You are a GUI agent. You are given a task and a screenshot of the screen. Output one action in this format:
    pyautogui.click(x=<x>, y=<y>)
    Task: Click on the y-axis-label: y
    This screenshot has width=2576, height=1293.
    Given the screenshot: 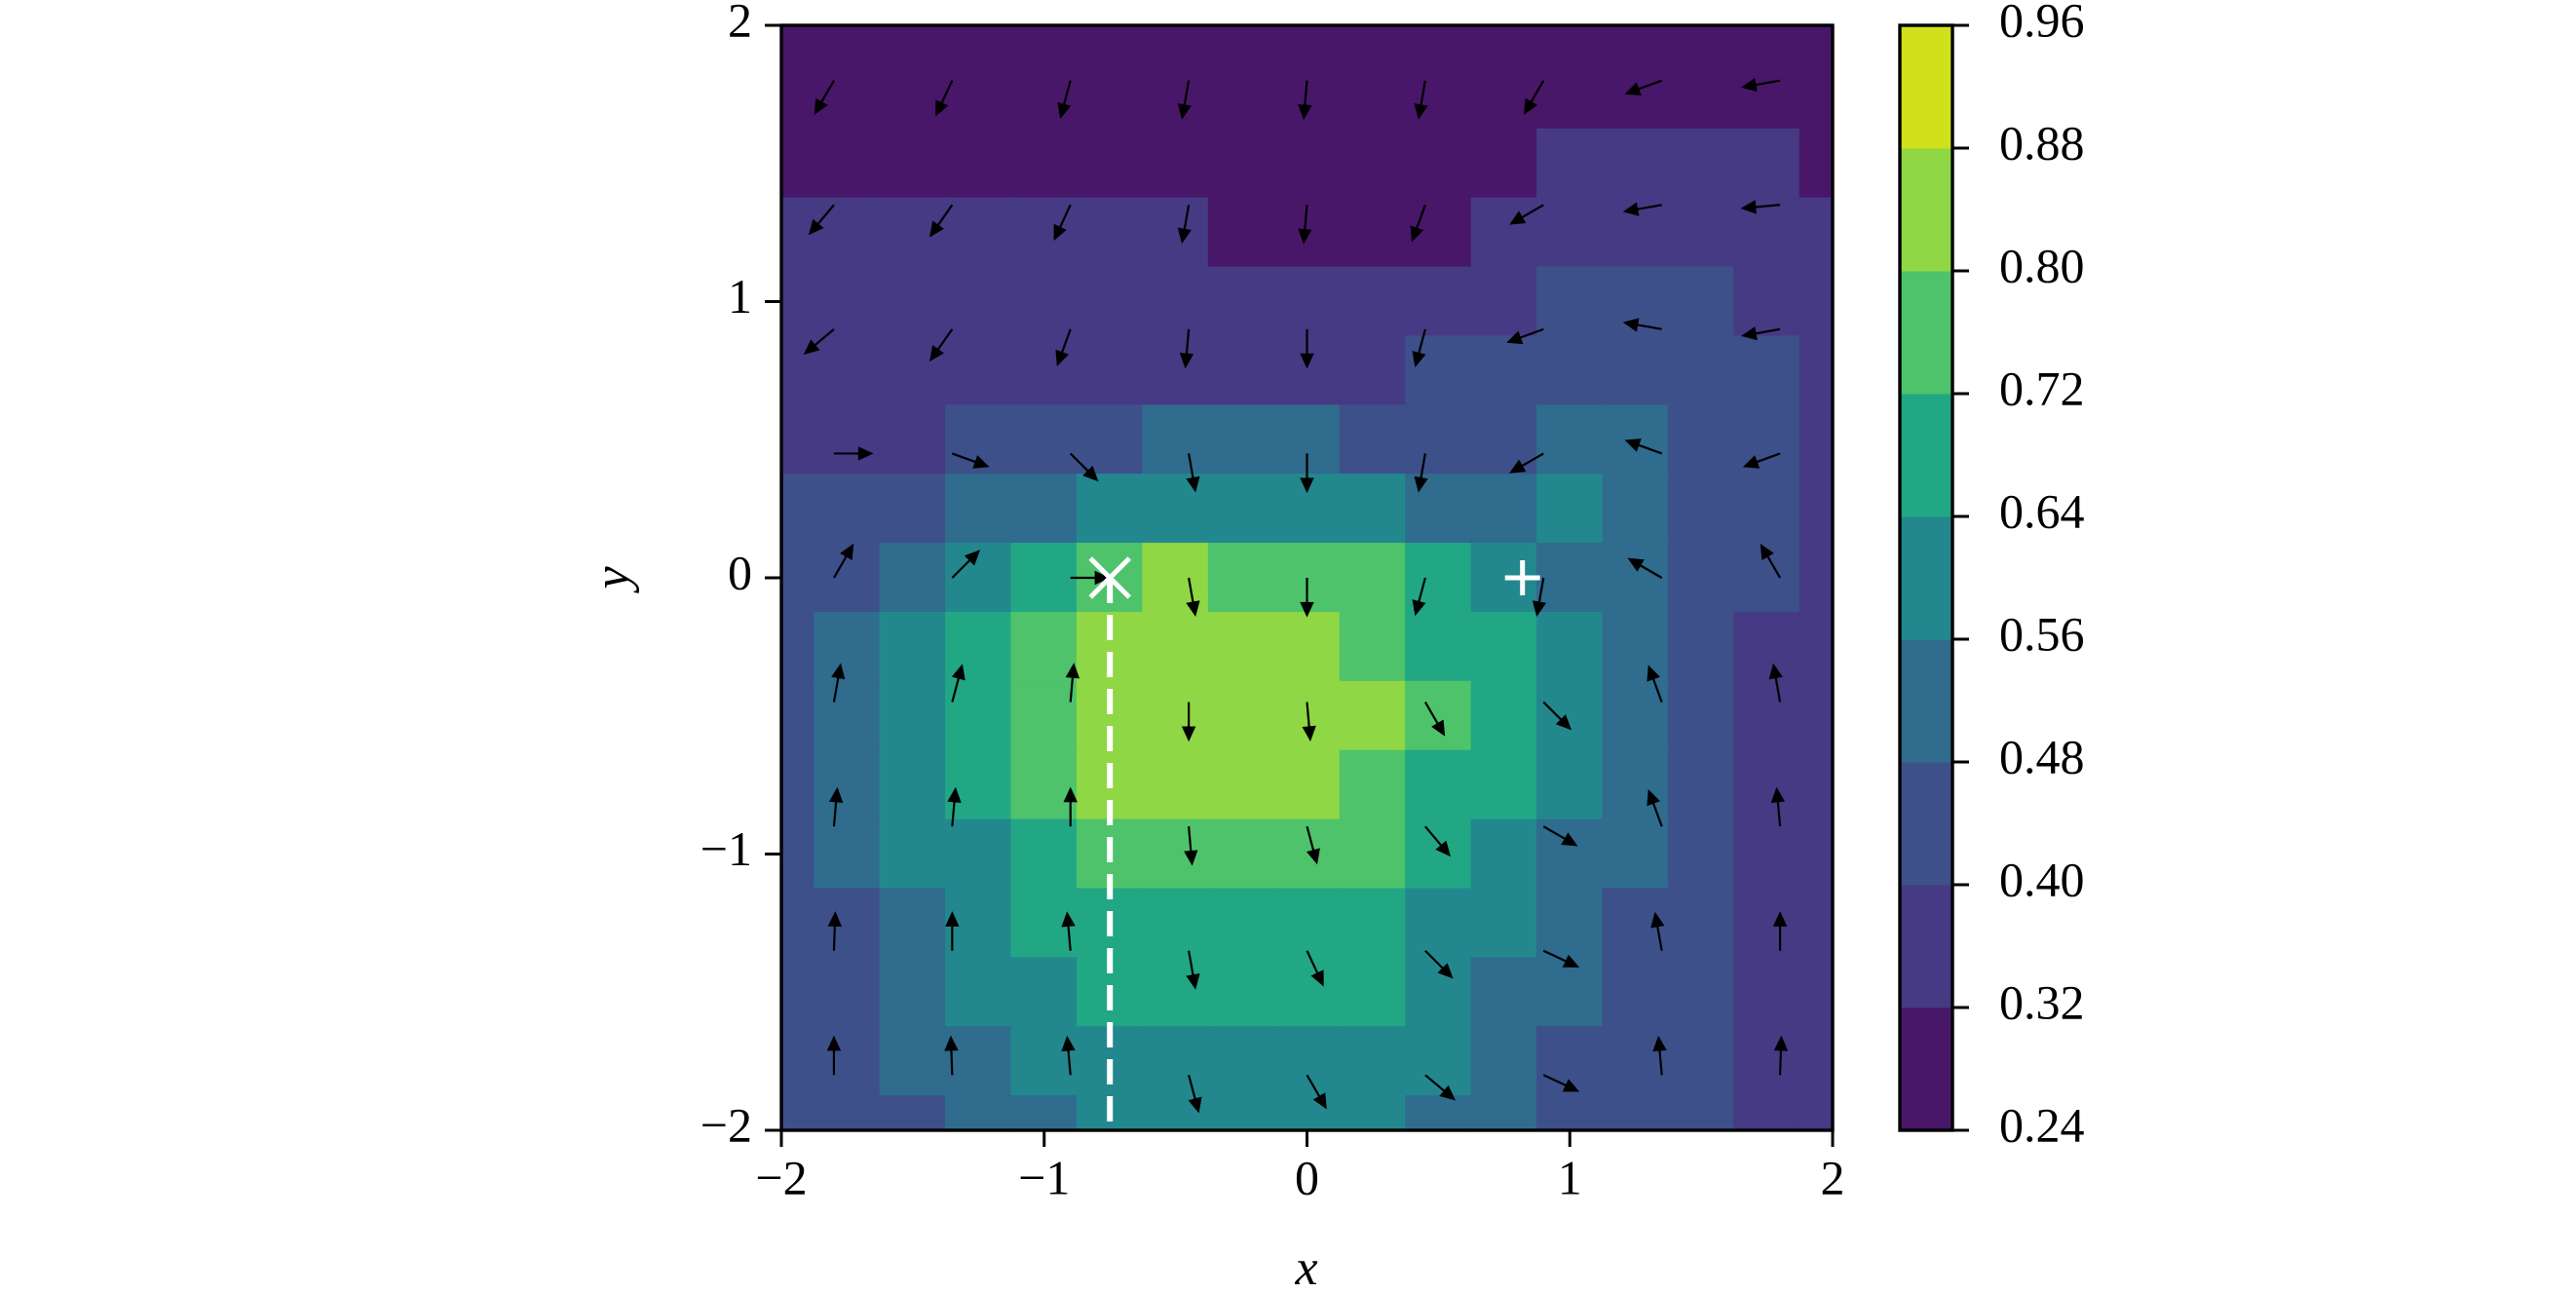 What is the action you would take?
    pyautogui.click(x=612, y=580)
    